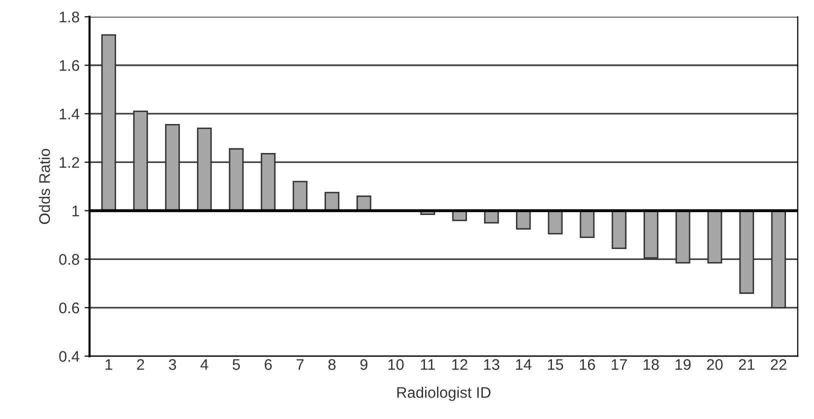 This screenshot has height=419, width=814. I want to click on x-tick-label: 7, so click(300, 364).